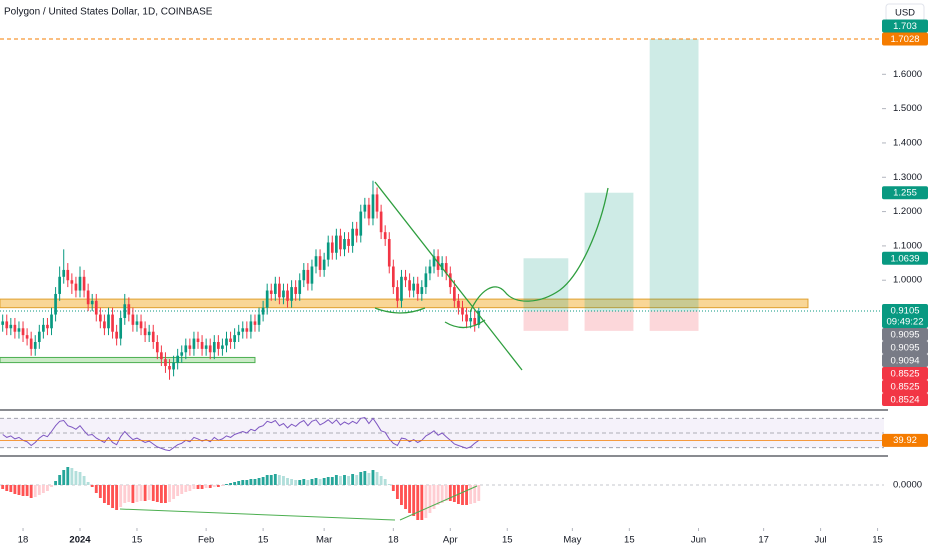 The width and height of the screenshot is (932, 550). I want to click on y-tick-label: 1.1000, so click(907, 245).